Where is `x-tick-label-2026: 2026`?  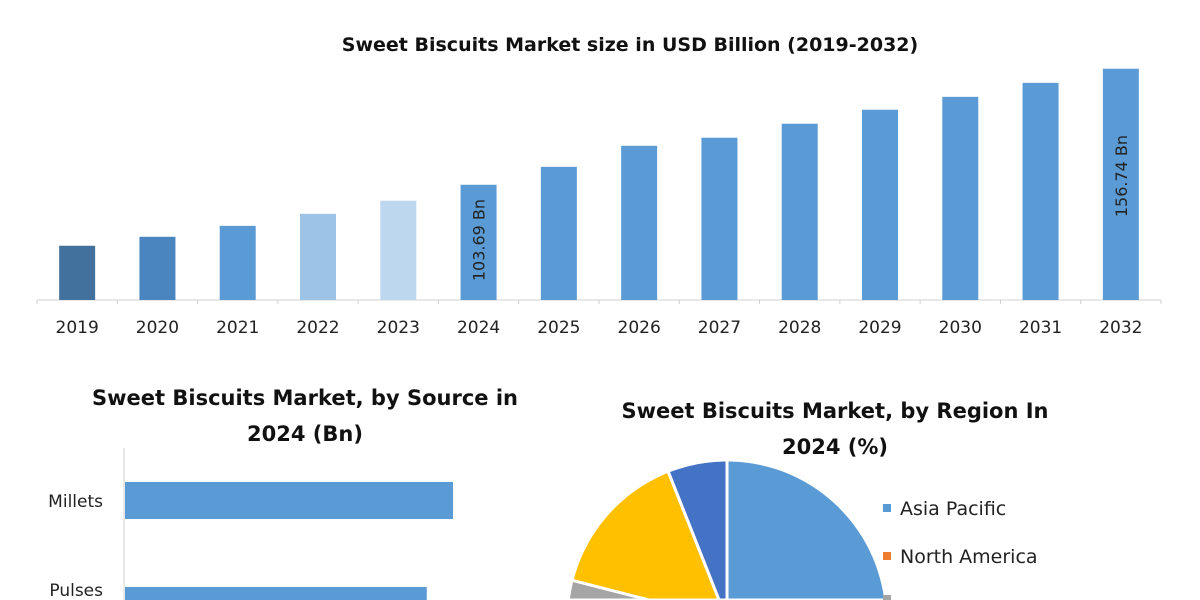 x-tick-label-2026: 2026 is located at coordinates (639, 328).